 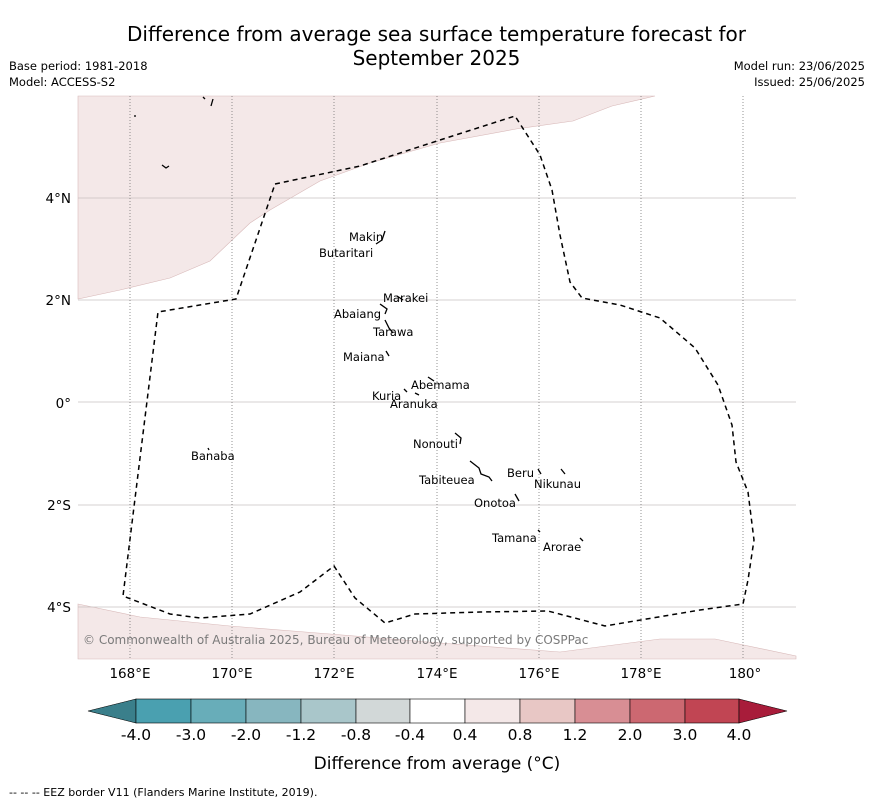 I want to click on cb-tick-11: 3.0, so click(x=685, y=735).